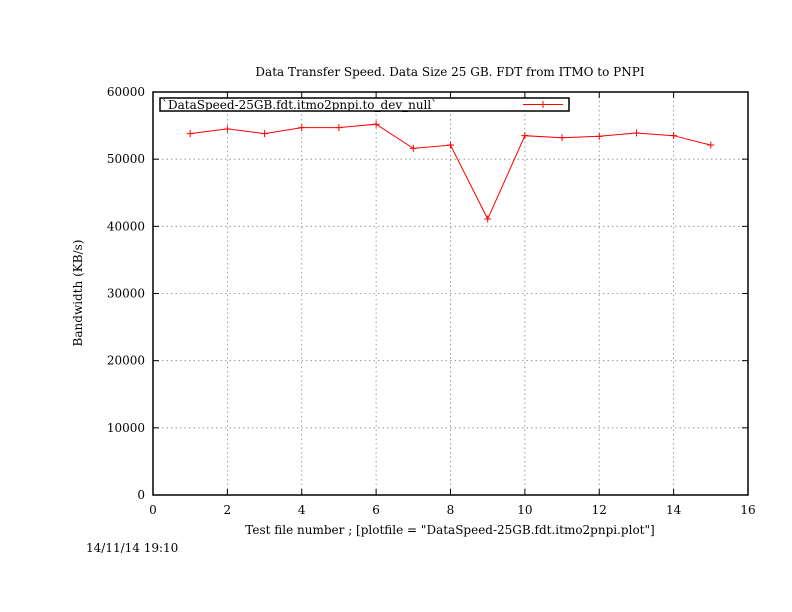 Image resolution: width=792 pixels, height=612 pixels. I want to click on legend-marker, so click(543, 104).